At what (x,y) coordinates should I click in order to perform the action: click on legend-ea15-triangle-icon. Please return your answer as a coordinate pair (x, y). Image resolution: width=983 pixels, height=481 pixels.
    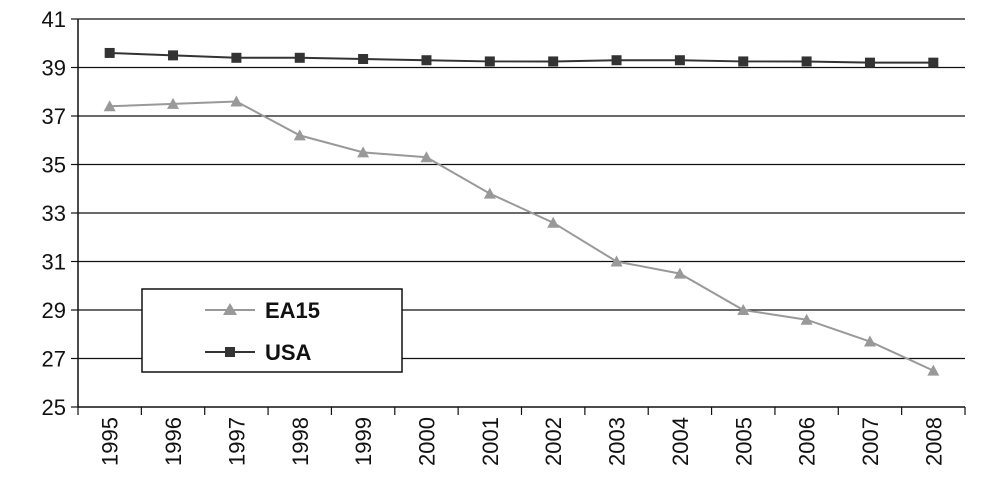
    Looking at the image, I should click on (230, 309).